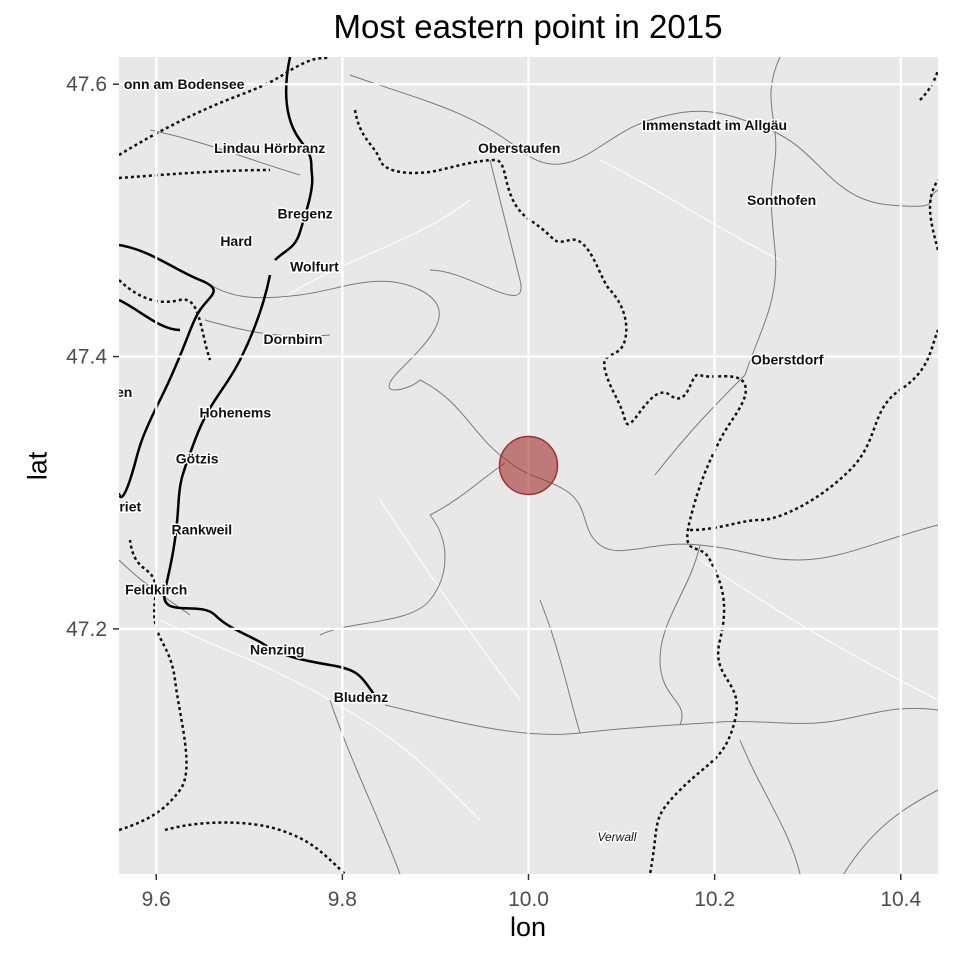 Image resolution: width=960 pixels, height=960 pixels. I want to click on place-label: Bregenz, so click(305, 214).